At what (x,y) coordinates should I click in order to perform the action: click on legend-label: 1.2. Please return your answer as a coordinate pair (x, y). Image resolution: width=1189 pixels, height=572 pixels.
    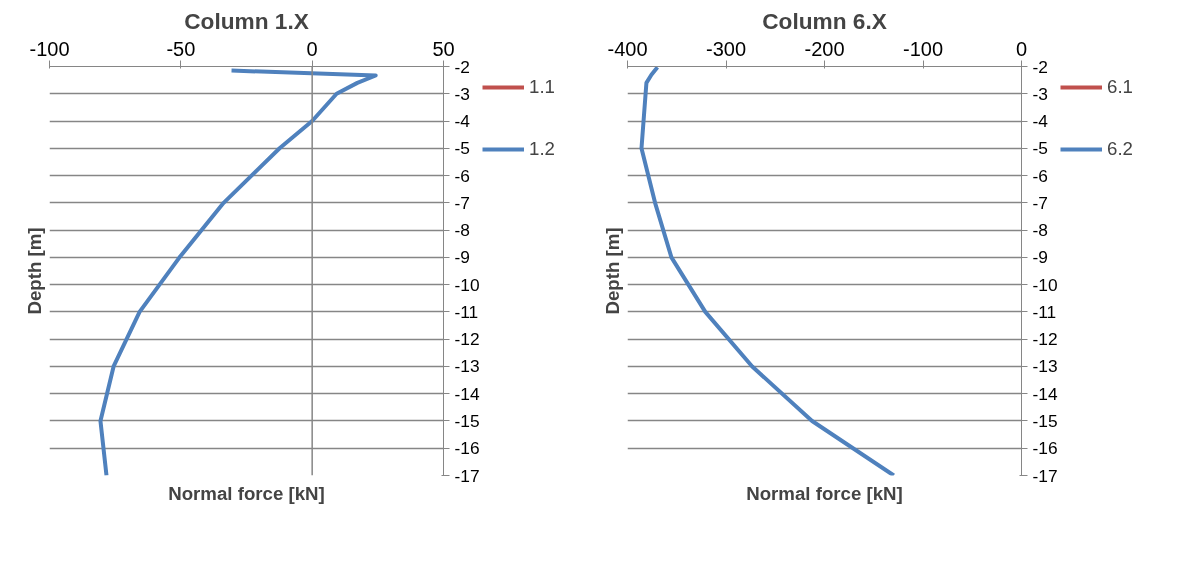
    Looking at the image, I should click on (542, 149).